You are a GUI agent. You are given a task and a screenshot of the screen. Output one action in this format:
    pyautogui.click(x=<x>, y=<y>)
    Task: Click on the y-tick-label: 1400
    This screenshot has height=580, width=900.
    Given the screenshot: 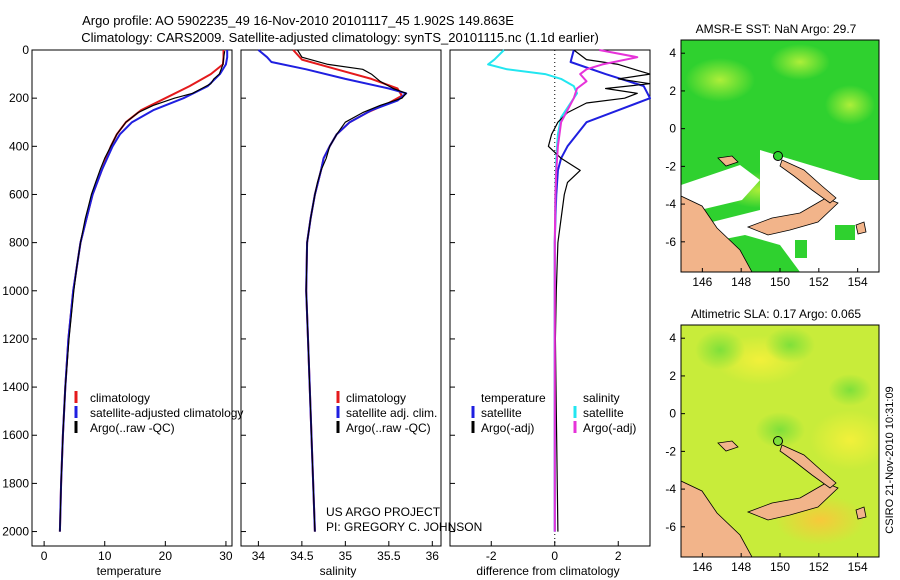 What is the action you would take?
    pyautogui.click(x=15, y=387)
    